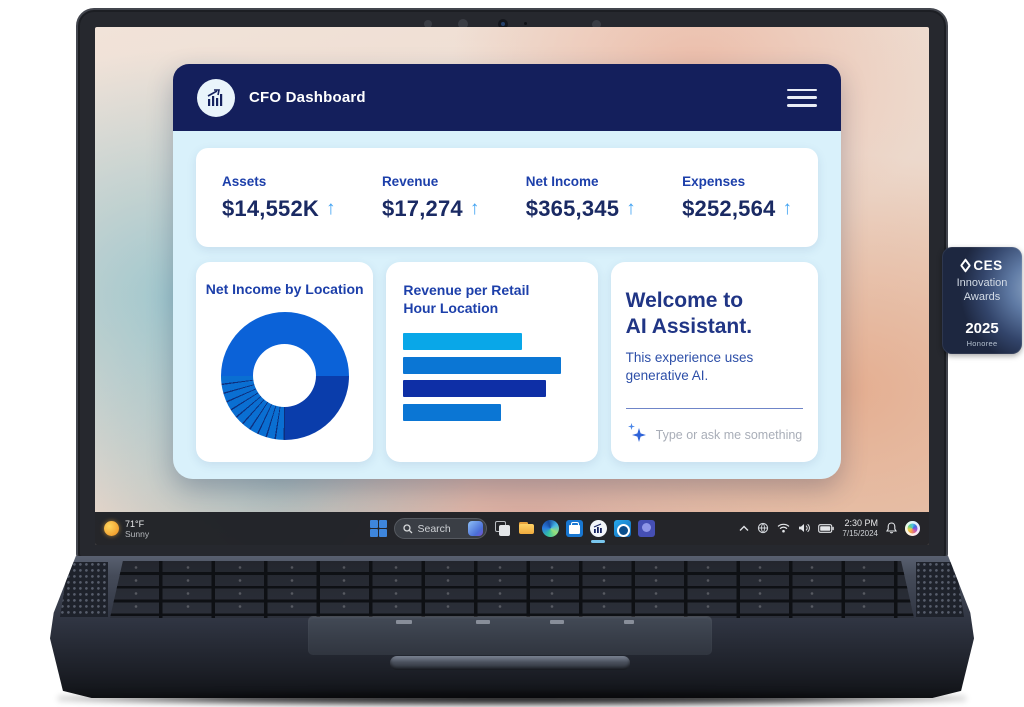 The width and height of the screenshot is (1024, 707). Describe the element at coordinates (736, 435) in the screenshot. I see `ai-chat-input` at that location.